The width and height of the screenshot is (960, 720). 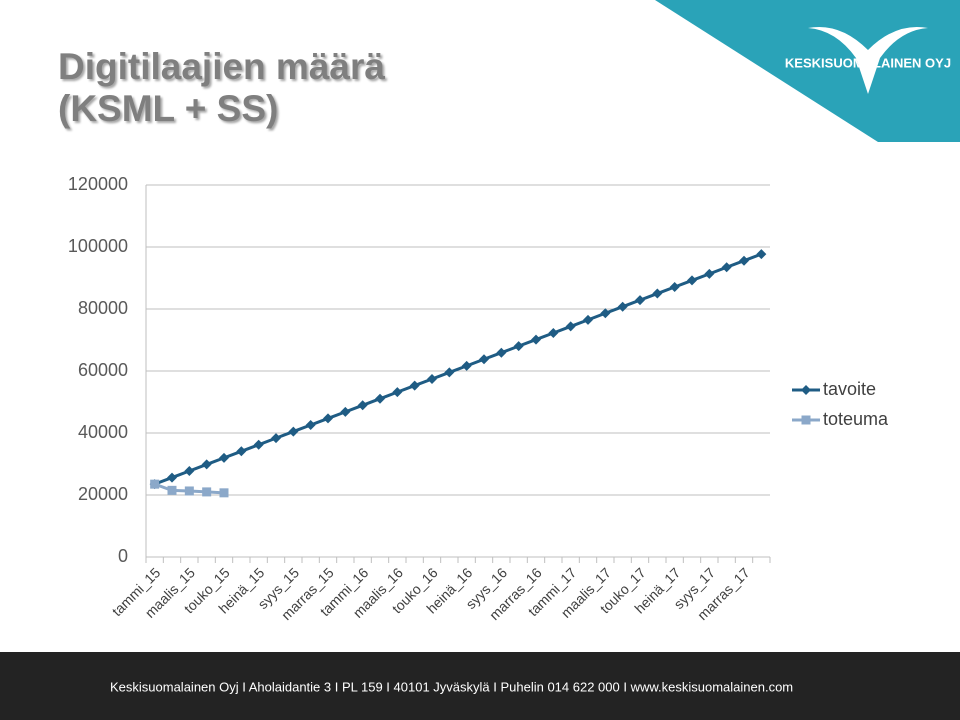 I want to click on logo-text: KESKISUOMALAINEN OYJ, so click(x=868, y=62).